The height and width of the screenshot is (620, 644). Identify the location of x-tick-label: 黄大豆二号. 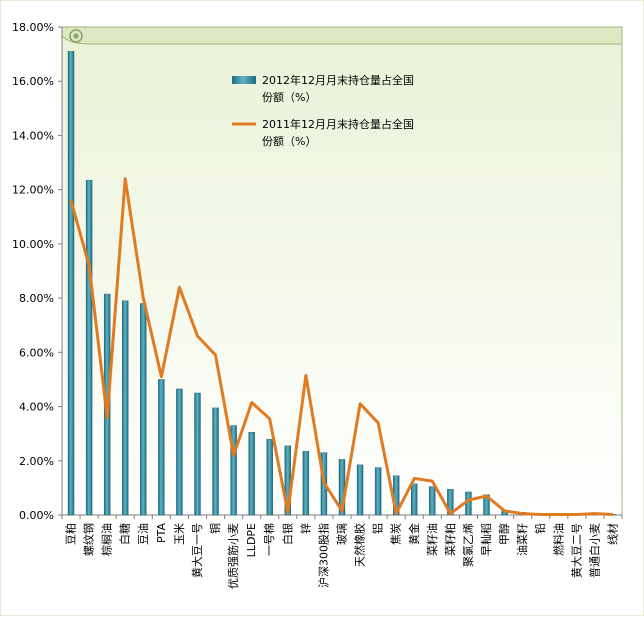
(576, 550).